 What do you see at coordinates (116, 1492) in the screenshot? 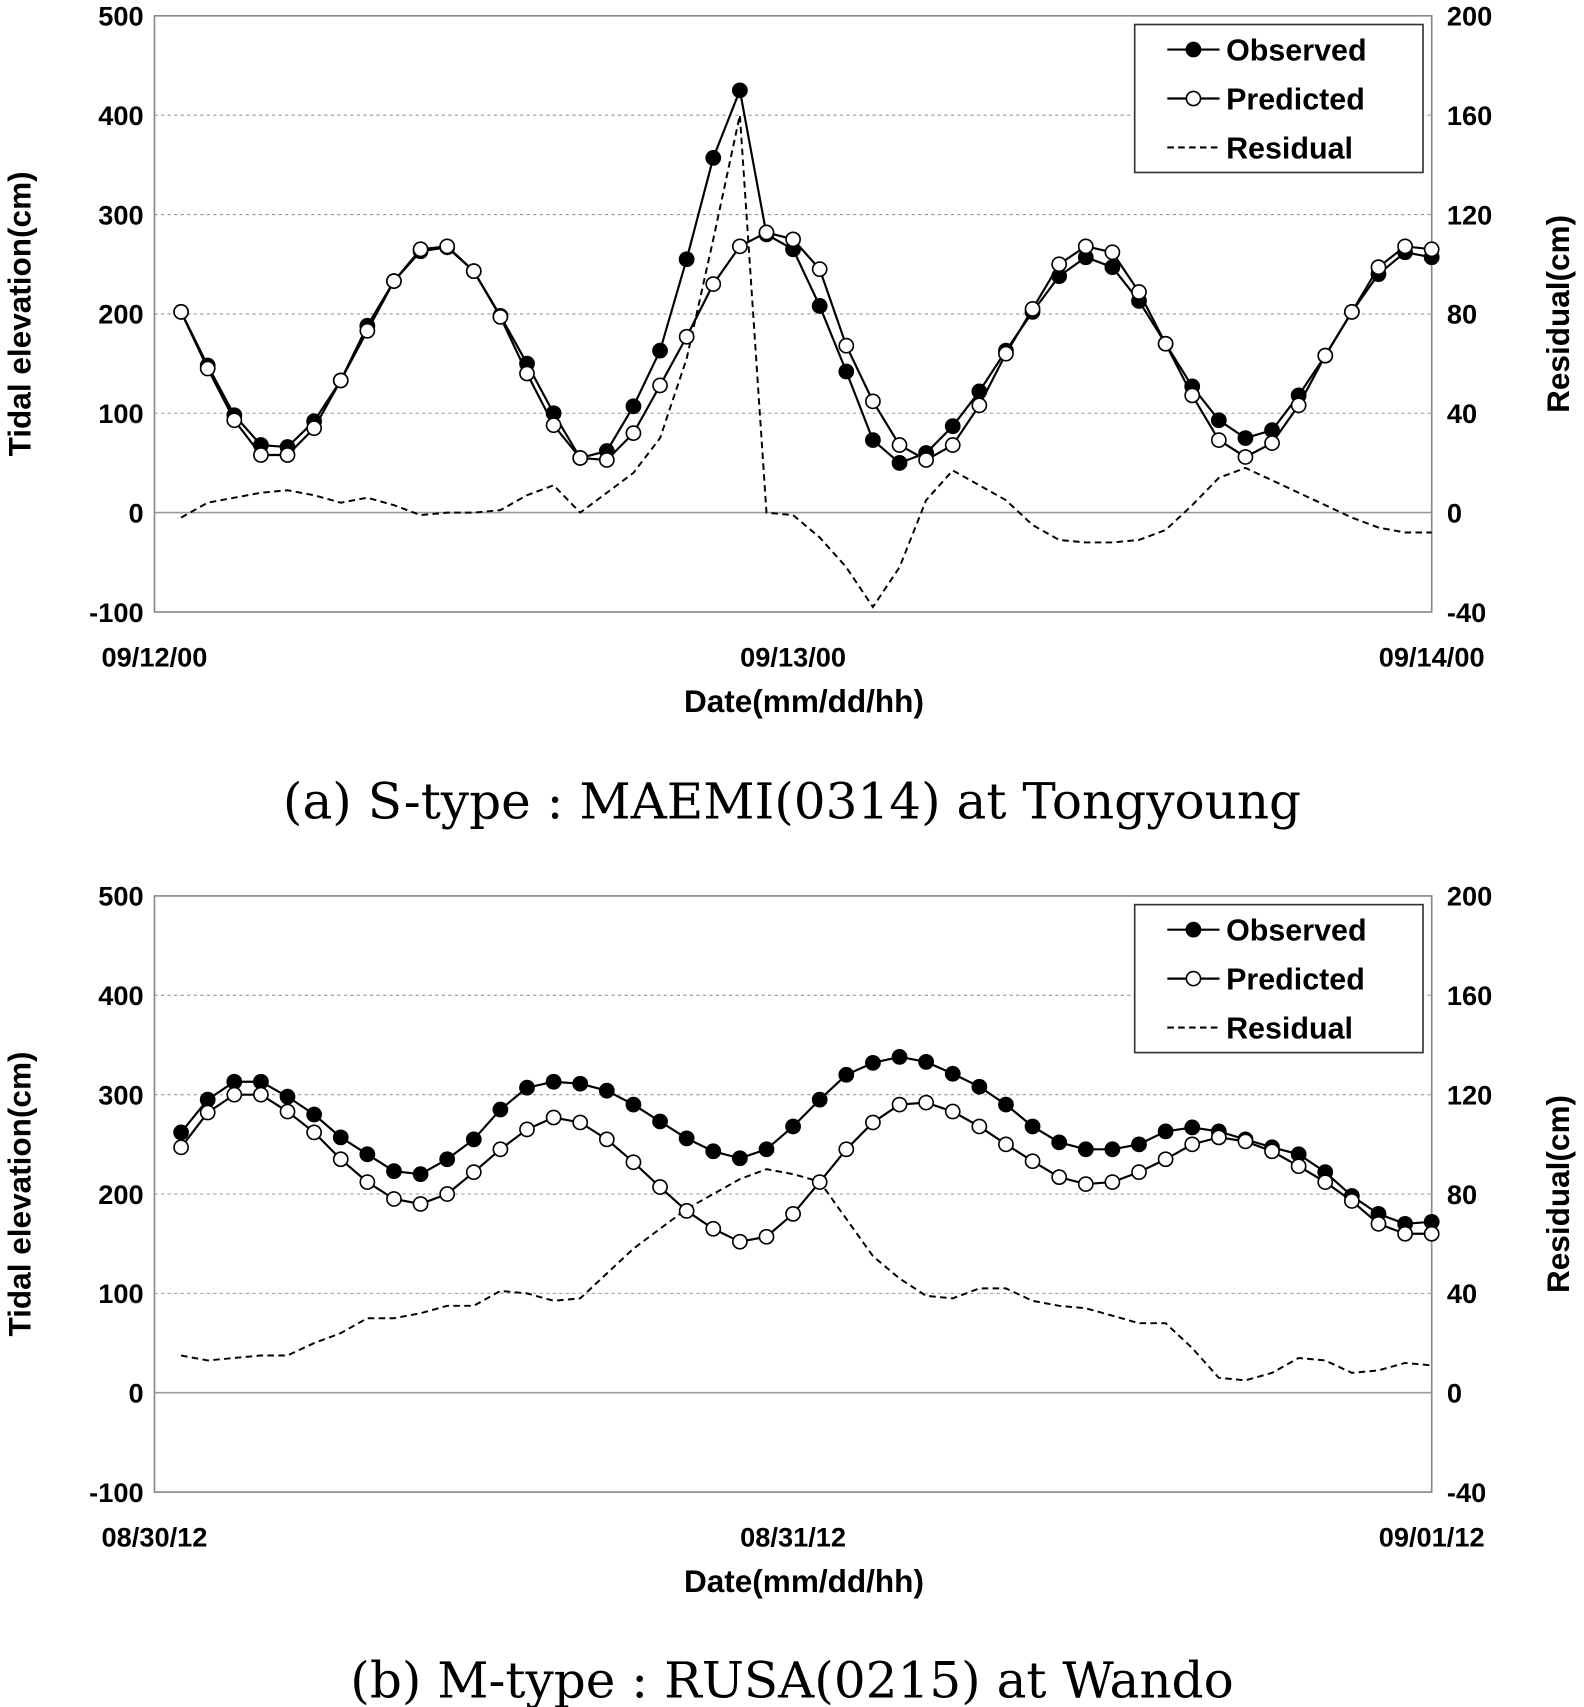
I see `y-tick-label: -100` at bounding box center [116, 1492].